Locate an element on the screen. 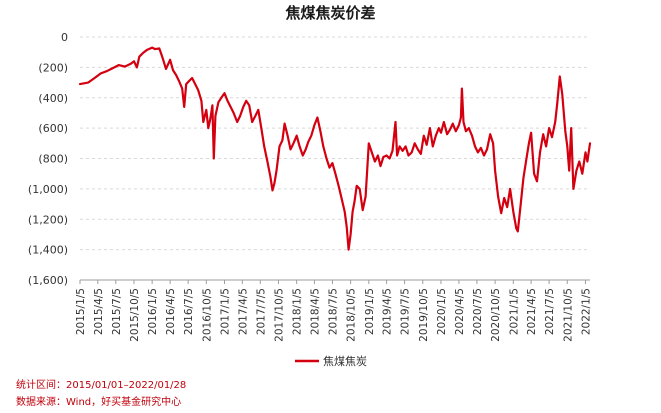  x-tick-label: 2018/1/5 is located at coordinates (298, 311).